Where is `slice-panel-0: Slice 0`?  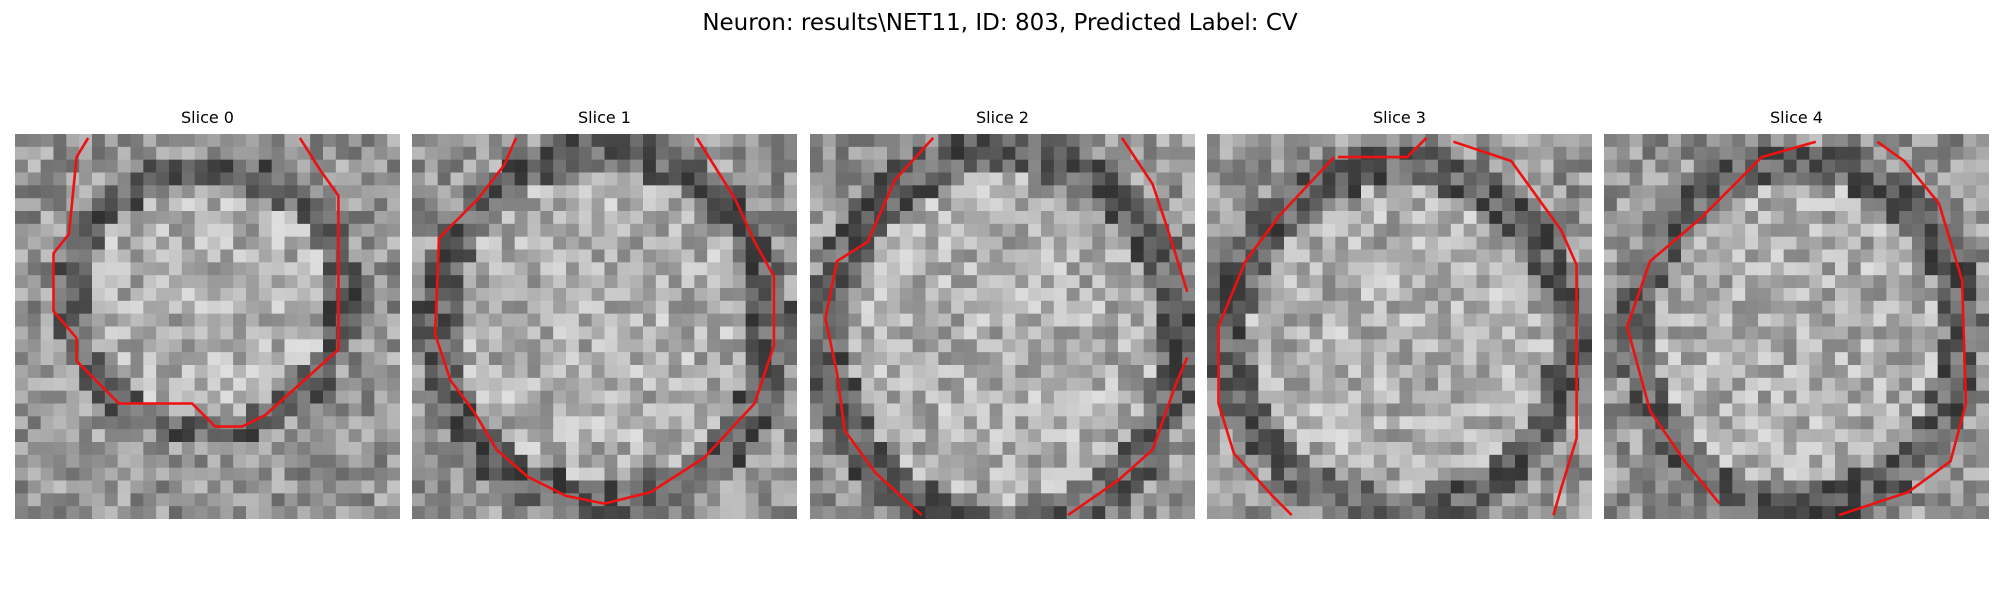 slice-panel-0: Slice 0 is located at coordinates (207, 313).